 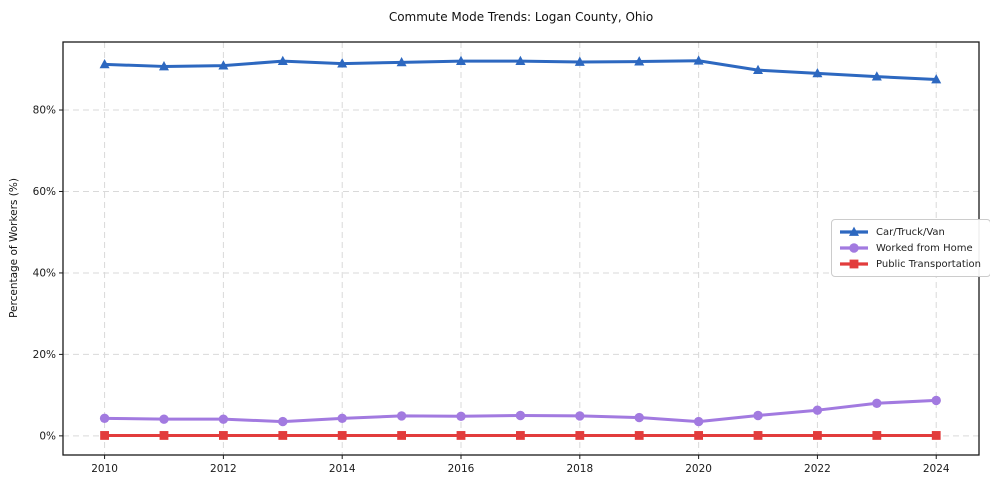 I want to click on x-tick-label: 2020, so click(x=698, y=469).